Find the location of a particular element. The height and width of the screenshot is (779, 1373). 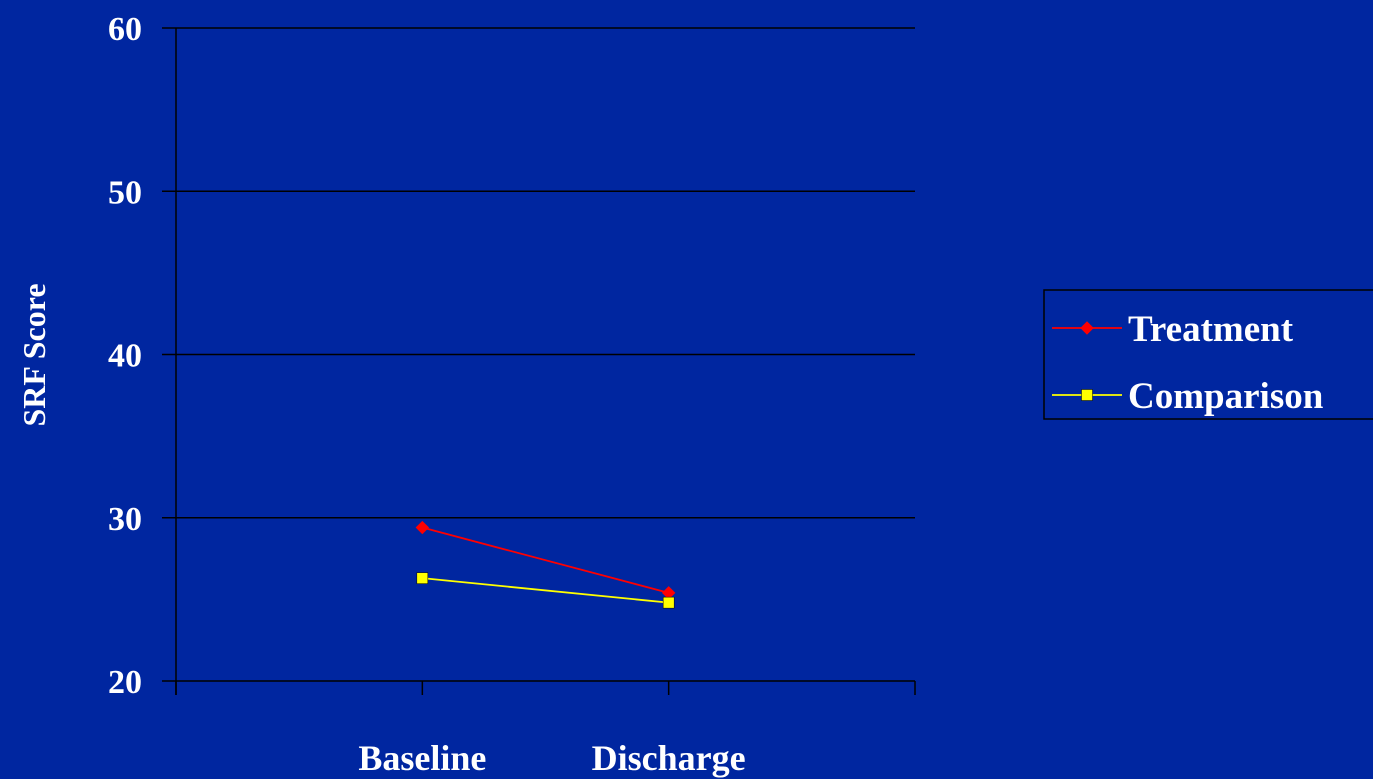

x-tick-label: Baseline is located at coordinates (422, 758).